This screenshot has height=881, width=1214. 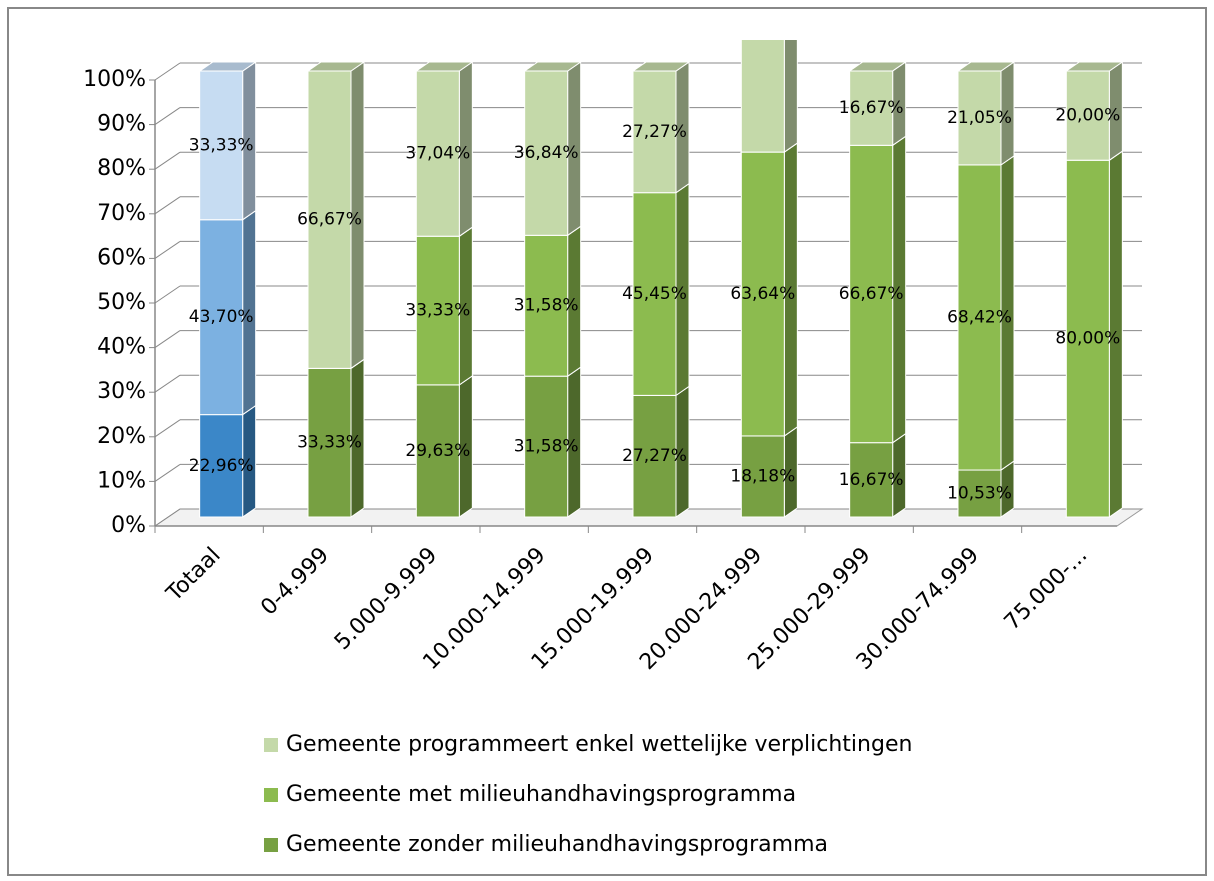 I want to click on data-label: 54,55%, so click(x=762, y=30).